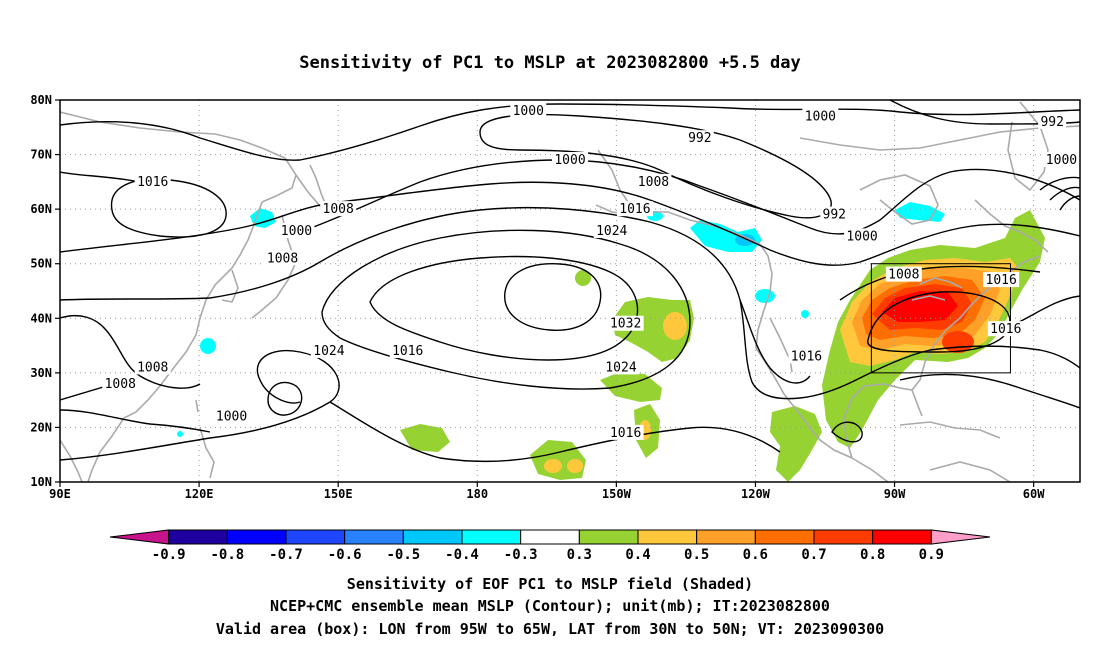 The height and width of the screenshot is (650, 1100). What do you see at coordinates (796, 444) in the screenshot?
I see `shade-green-mexico` at bounding box center [796, 444].